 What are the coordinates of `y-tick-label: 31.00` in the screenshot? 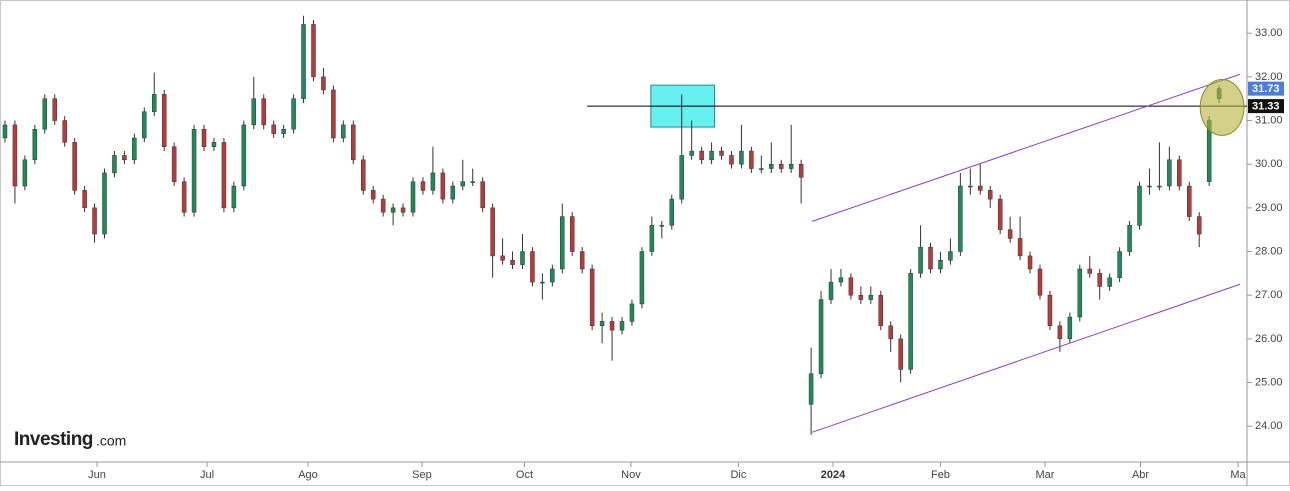 It's located at (1269, 120).